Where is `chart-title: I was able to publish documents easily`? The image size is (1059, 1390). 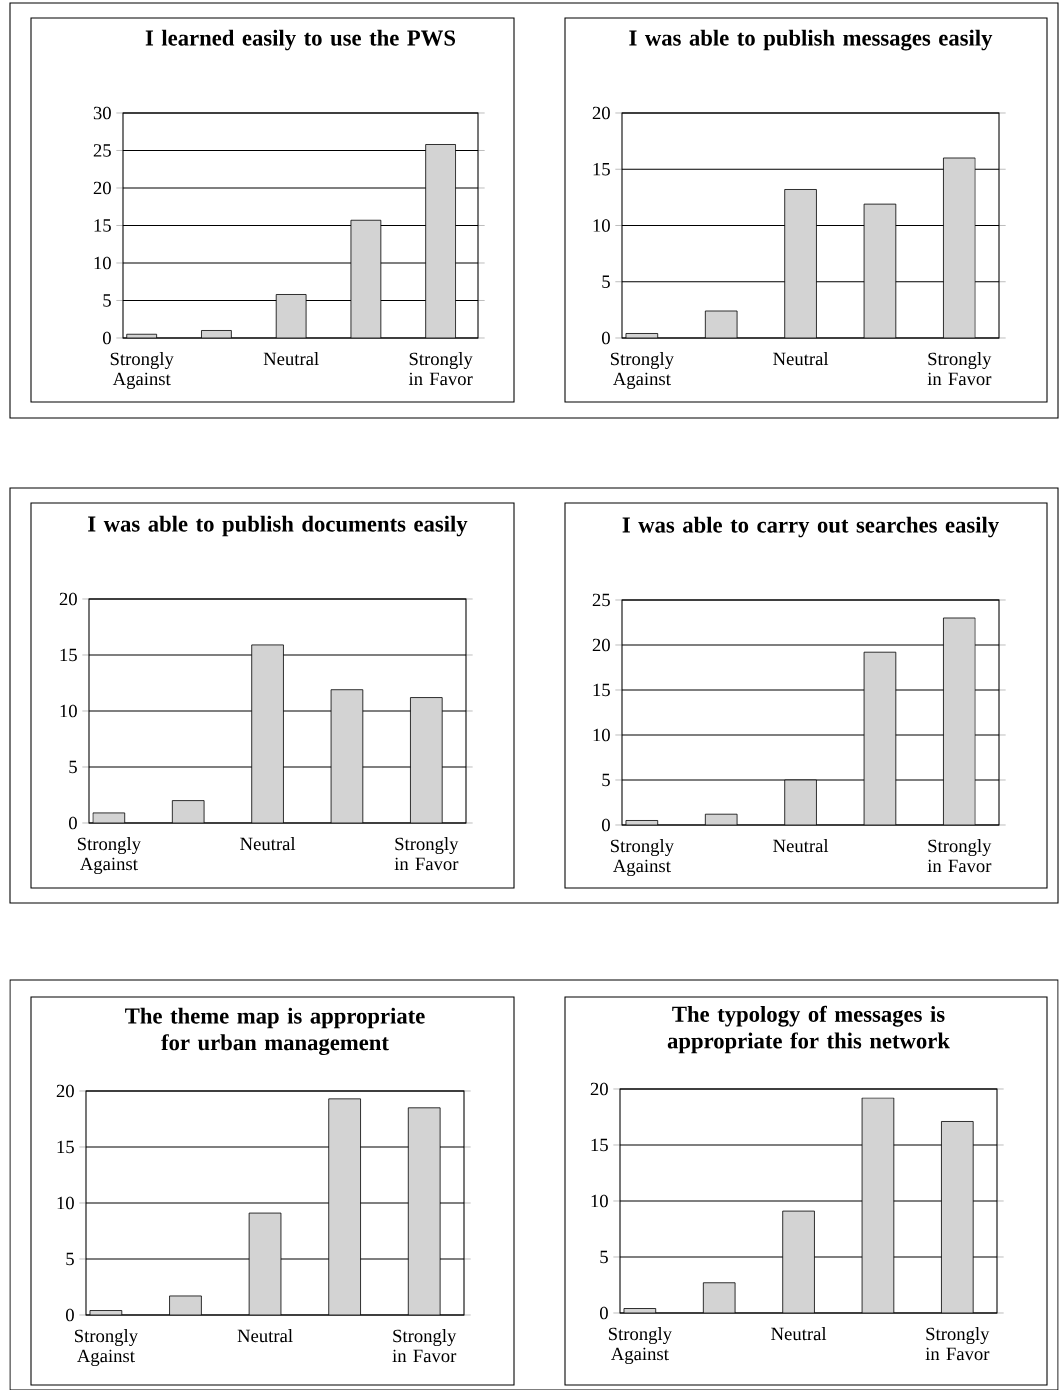 chart-title: I was able to publish documents easily is located at coordinates (278, 526).